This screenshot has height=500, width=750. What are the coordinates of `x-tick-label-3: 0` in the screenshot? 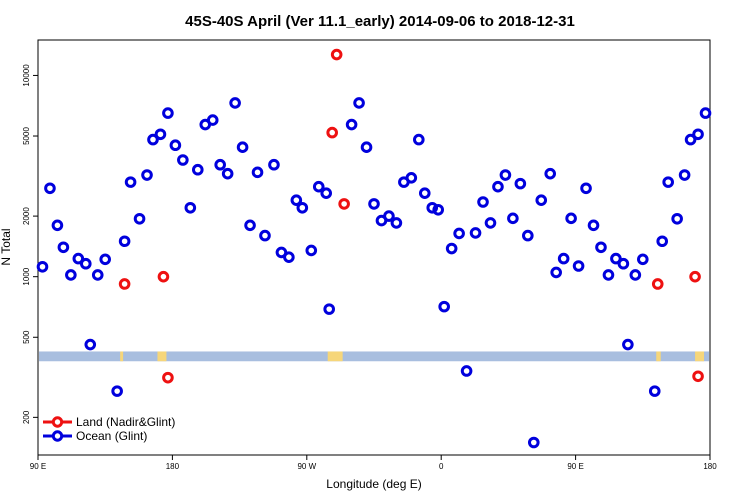 It's located at (441, 466).